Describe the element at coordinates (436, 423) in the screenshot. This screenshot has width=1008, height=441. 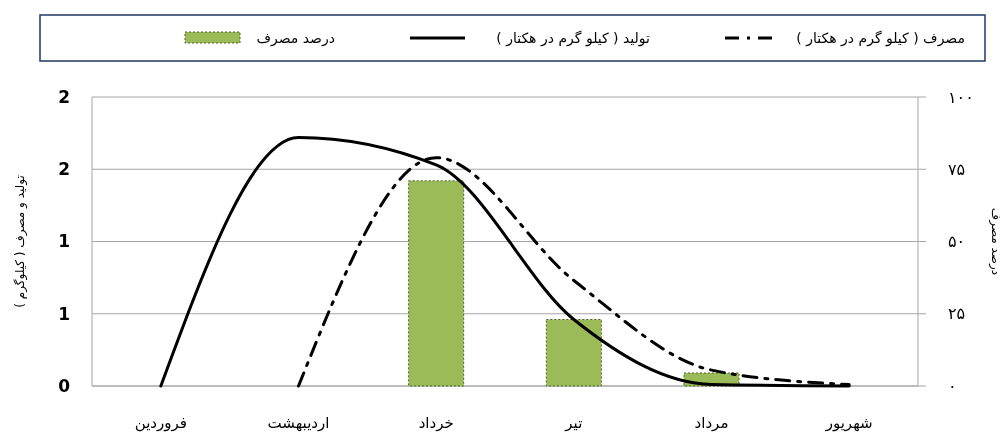
I see `x-tick-label: خرداد` at that location.